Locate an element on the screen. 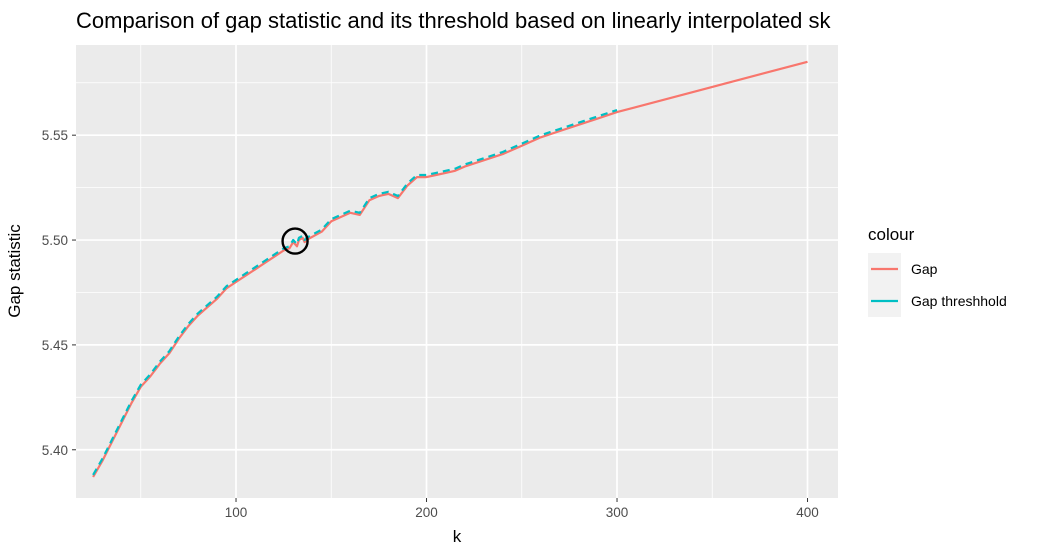  legend-label: Gap threshhold is located at coordinates (959, 301).